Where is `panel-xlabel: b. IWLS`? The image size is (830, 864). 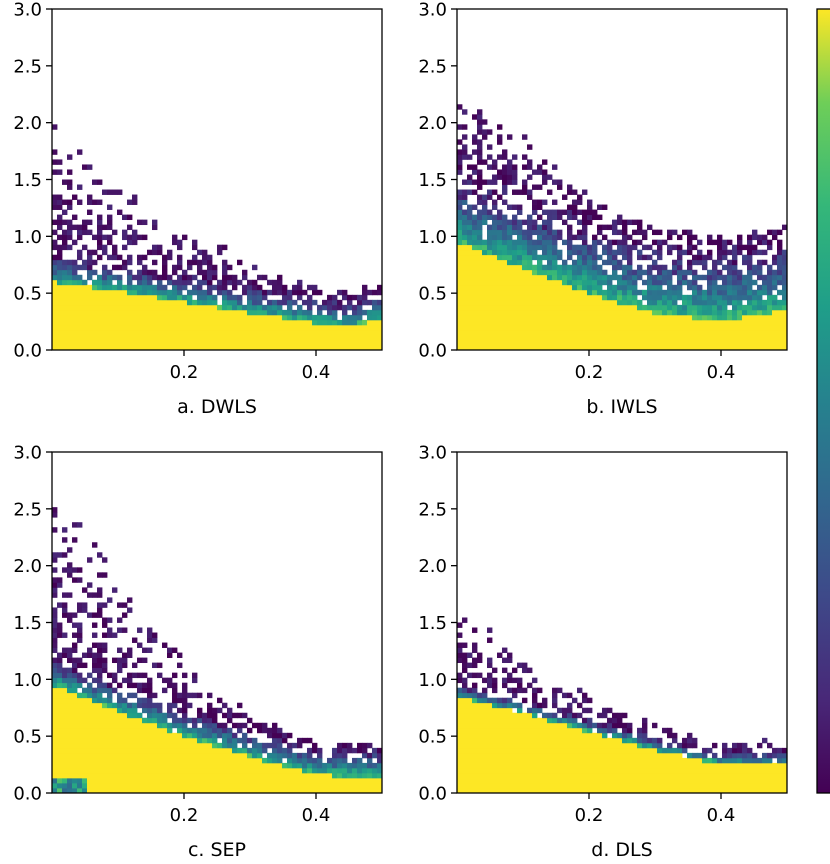 panel-xlabel: b. IWLS is located at coordinates (621, 407).